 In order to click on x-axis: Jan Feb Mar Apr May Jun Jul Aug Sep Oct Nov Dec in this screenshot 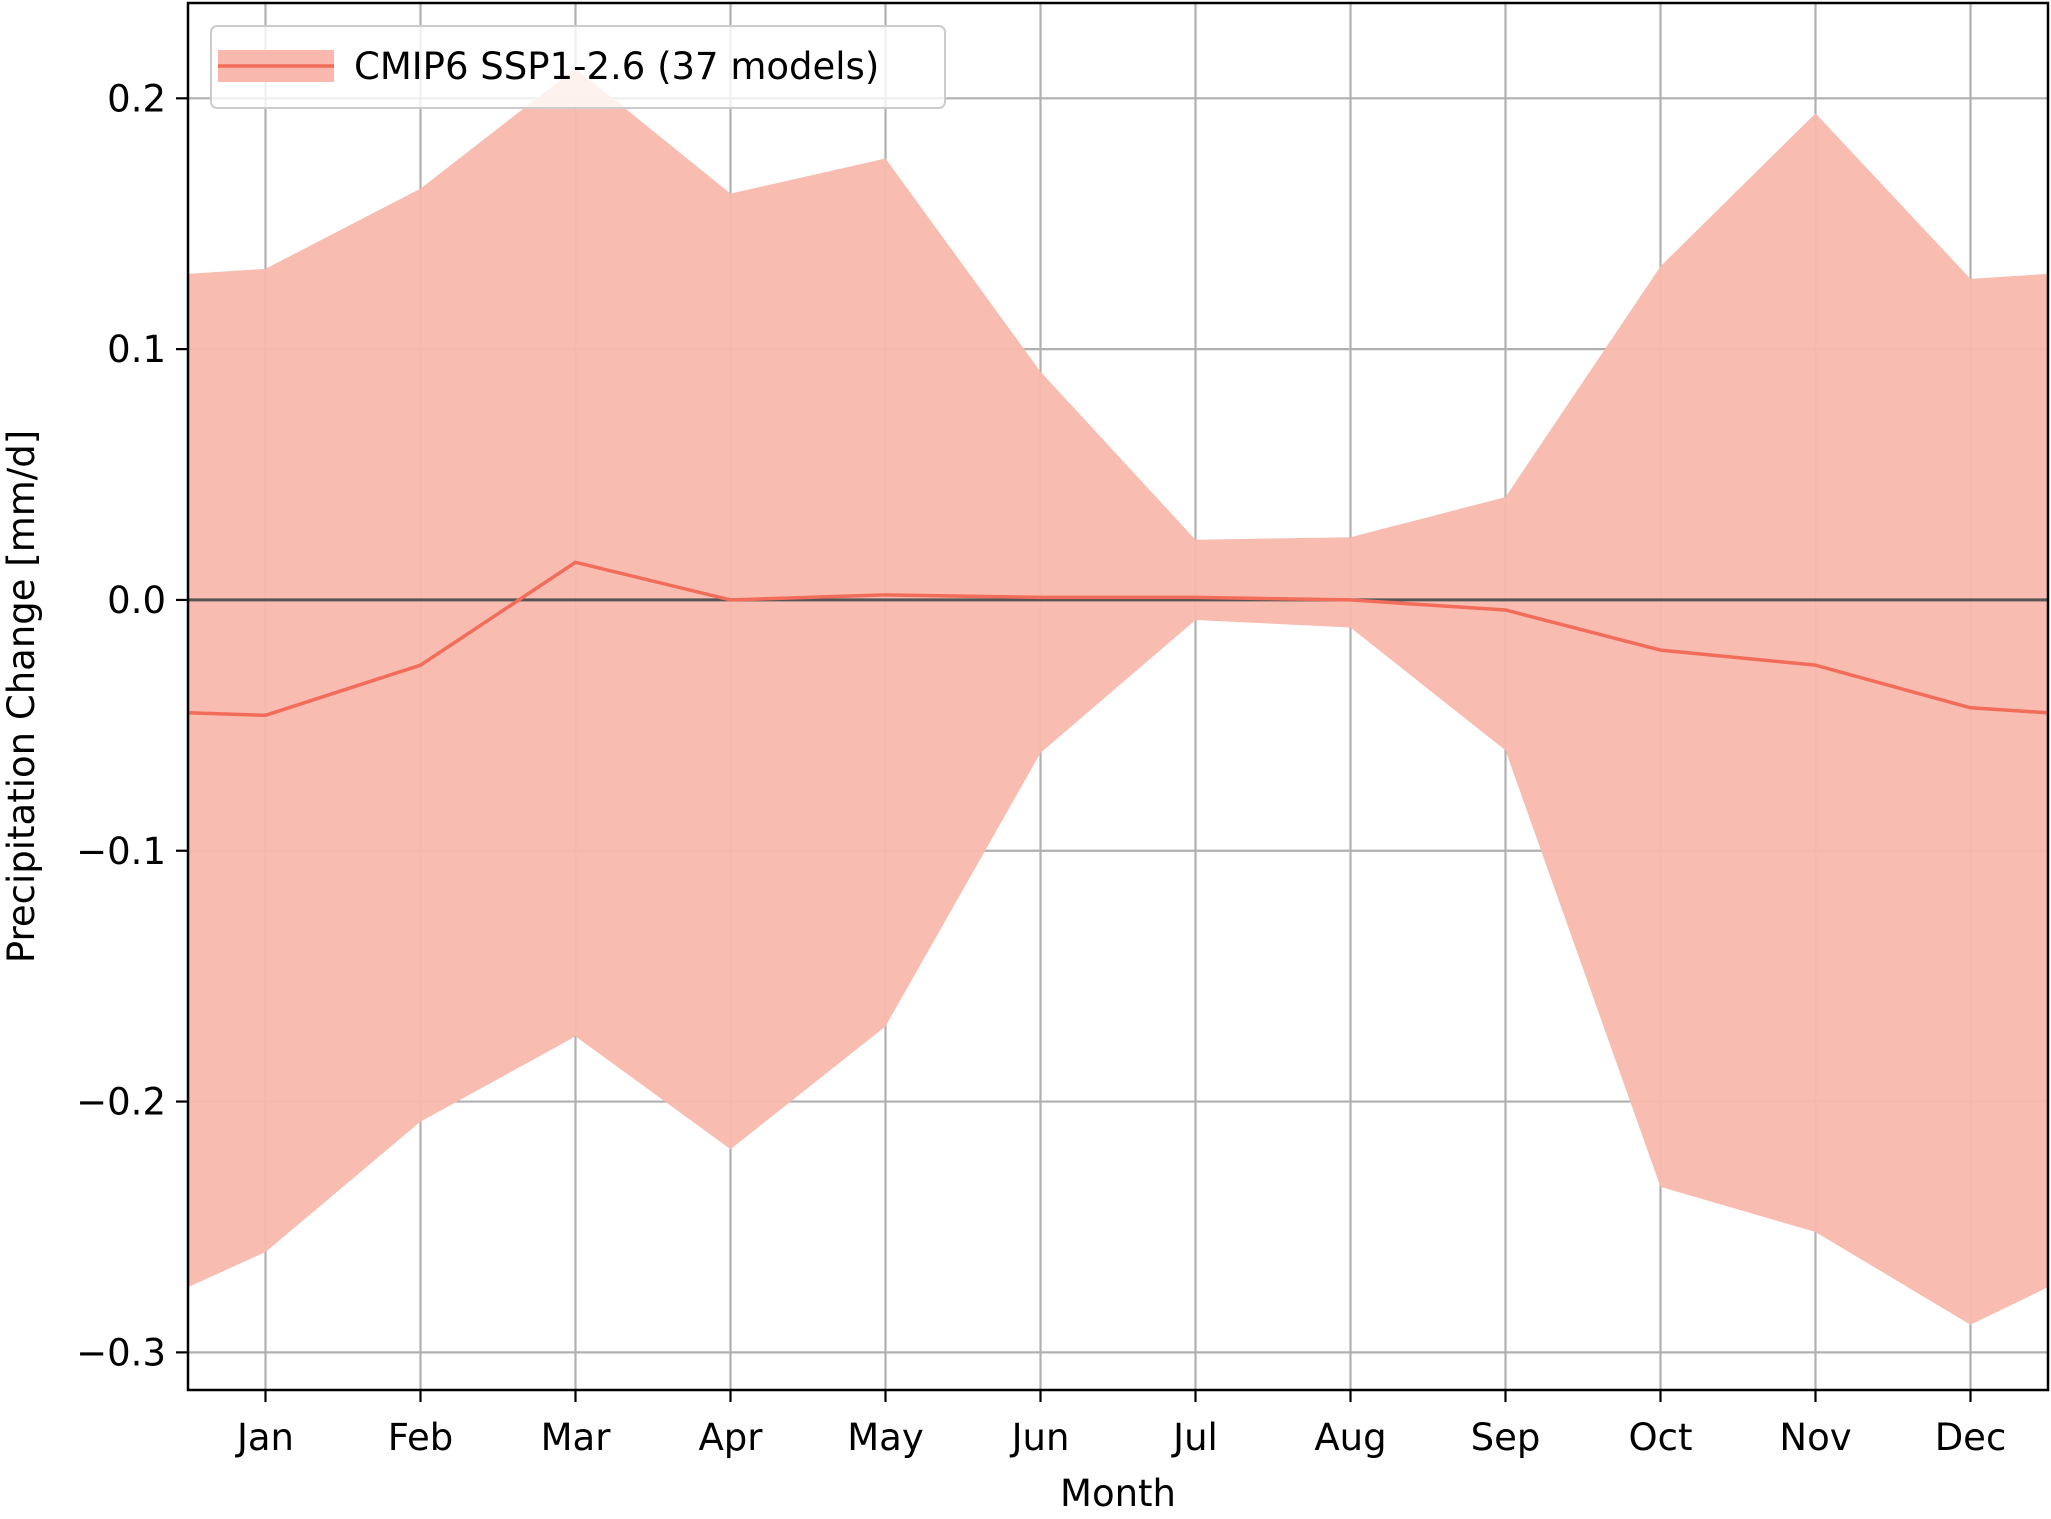, I will do `click(1120, 1424)`.